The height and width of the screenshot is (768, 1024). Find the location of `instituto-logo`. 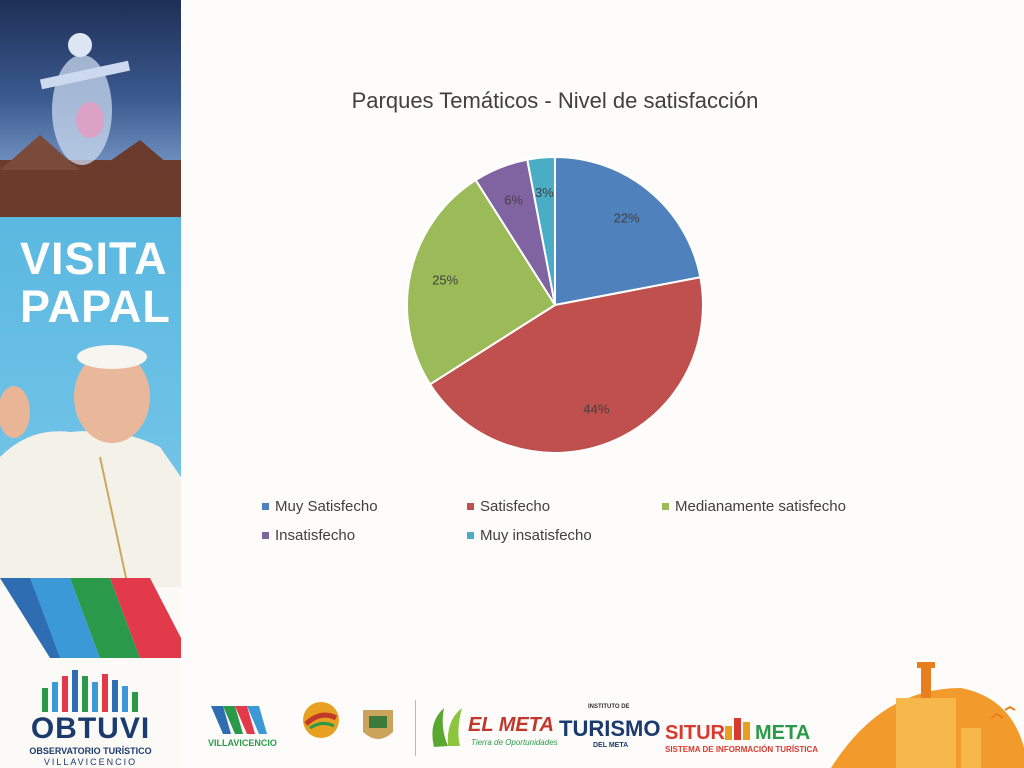

instituto-logo is located at coordinates (321, 720).